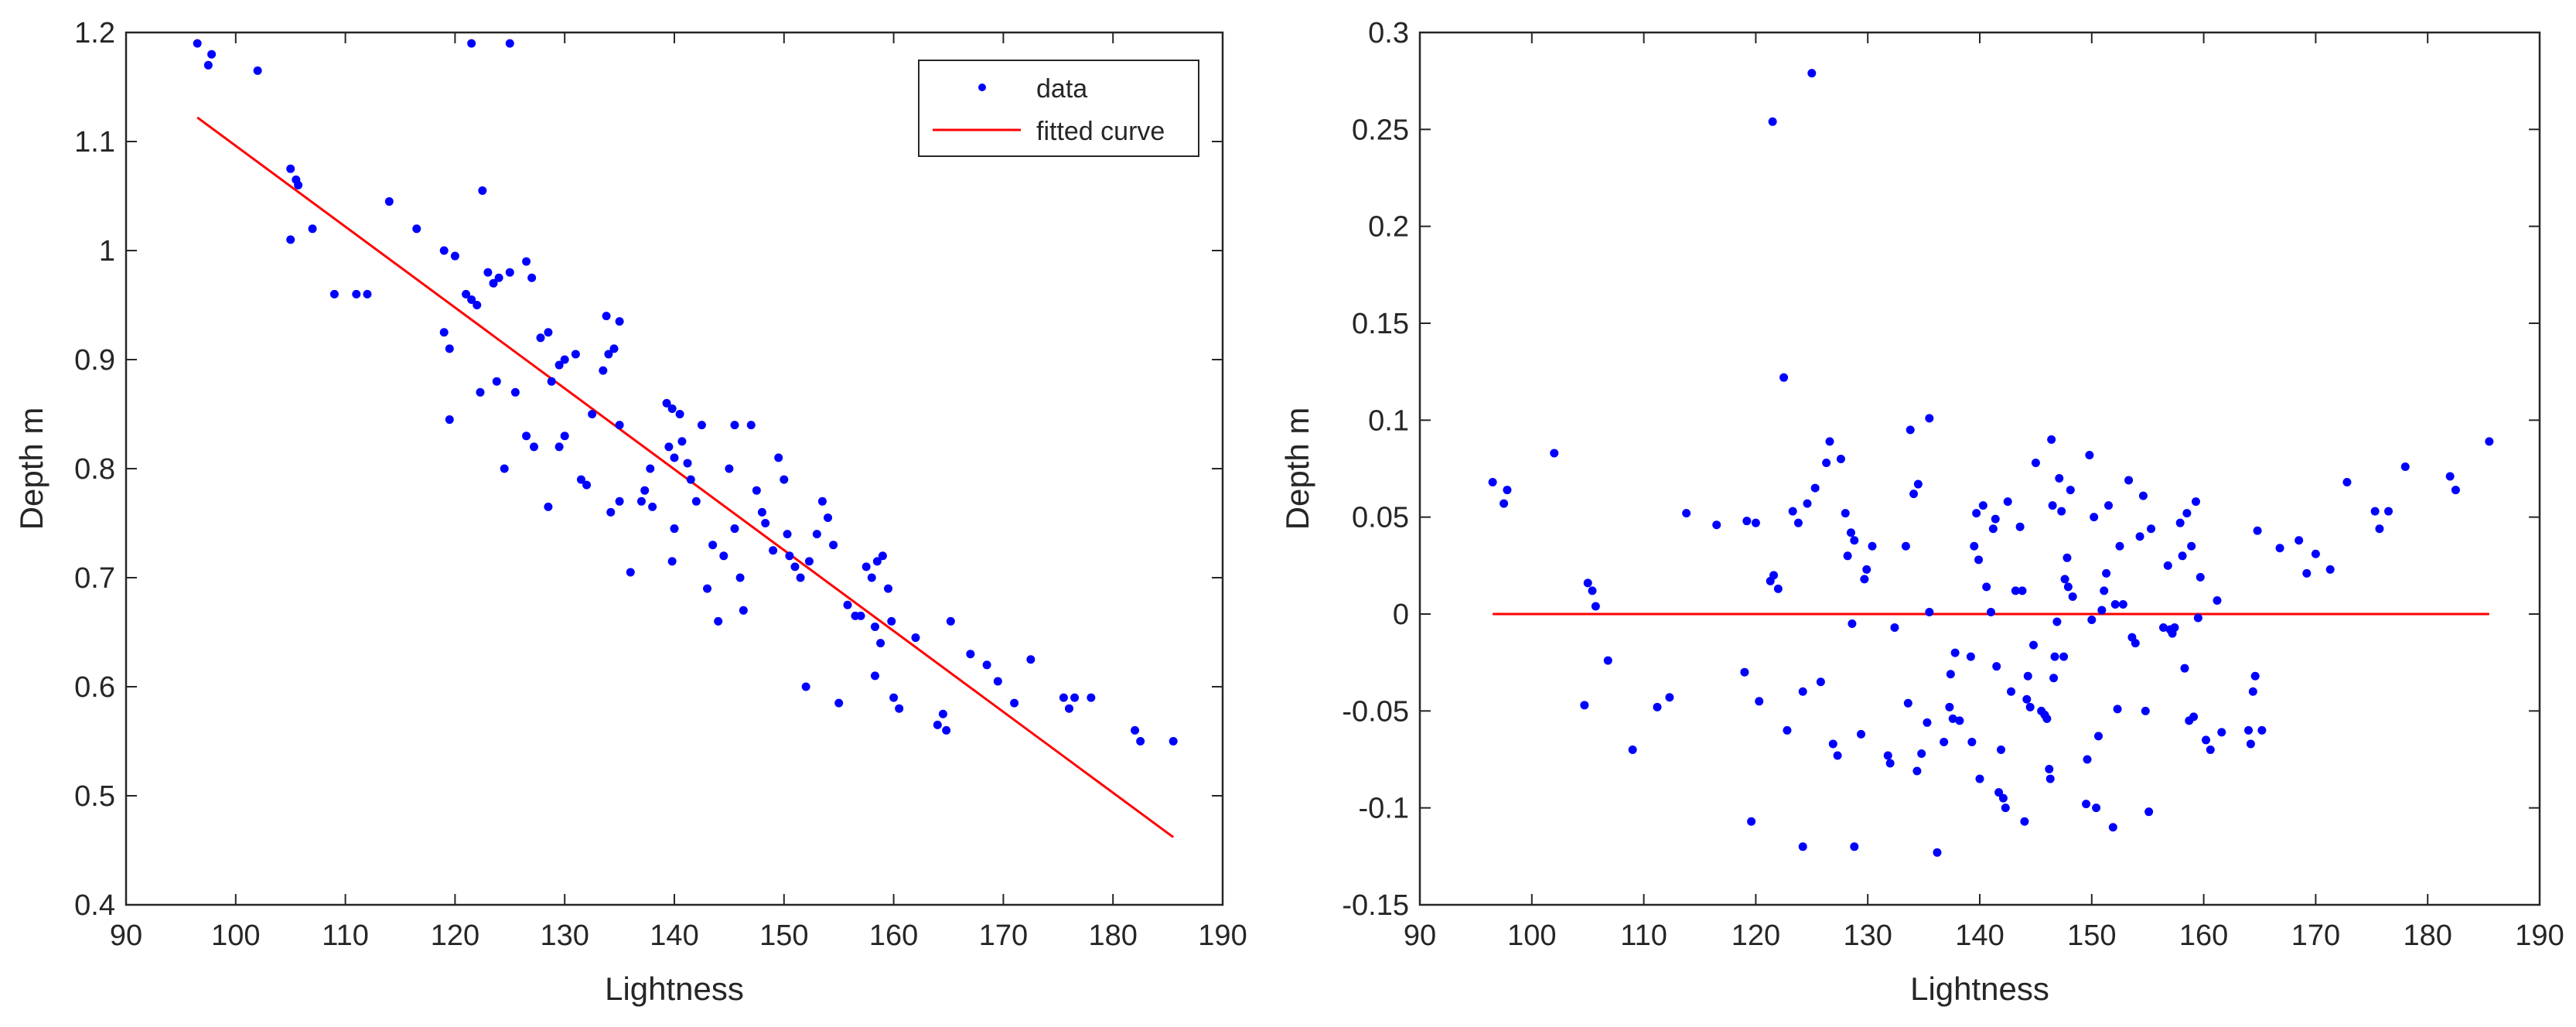 Image resolution: width=2576 pixels, height=1027 pixels. I want to click on right-x-tick-label: 150, so click(2092, 936).